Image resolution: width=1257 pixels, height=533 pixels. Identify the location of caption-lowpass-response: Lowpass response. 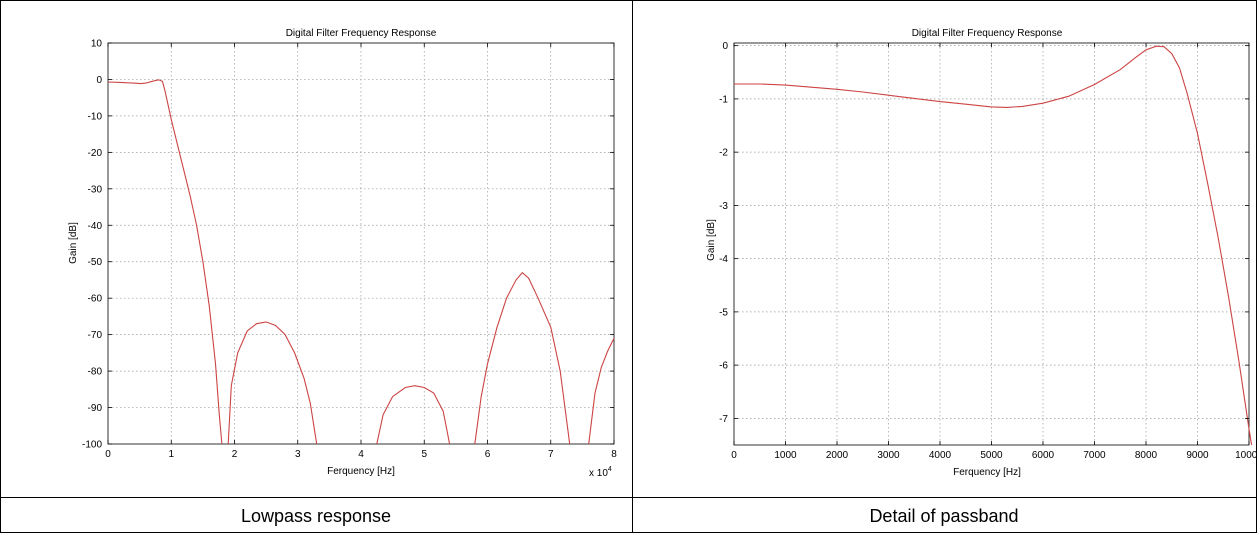
(316, 516).